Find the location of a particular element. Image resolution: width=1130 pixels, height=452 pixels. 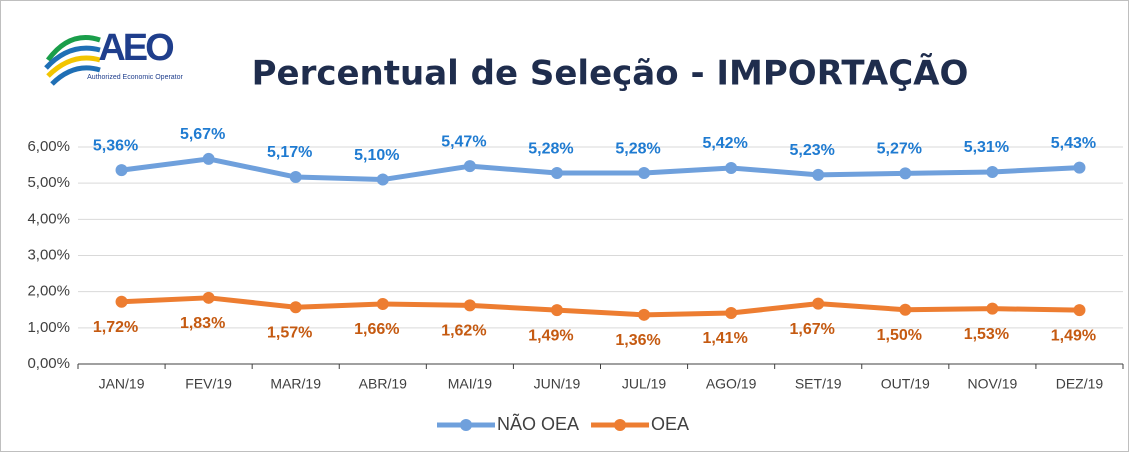

x-tick-label: JUL/19 is located at coordinates (644, 384).